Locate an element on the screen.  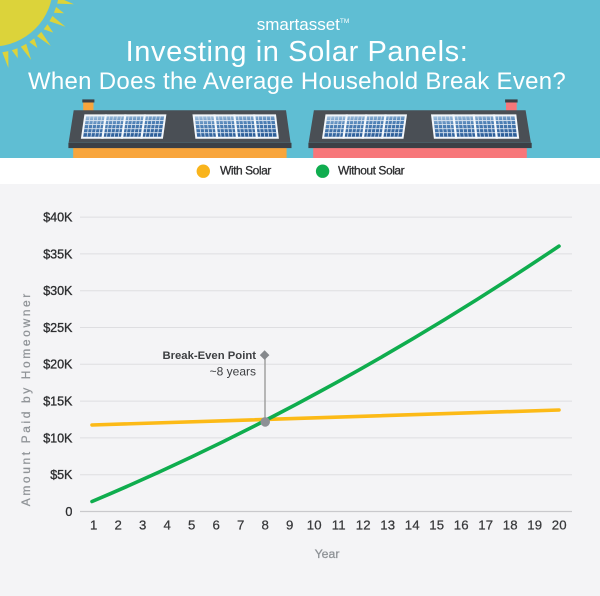
svg-text: 15 is located at coordinates (436, 524).